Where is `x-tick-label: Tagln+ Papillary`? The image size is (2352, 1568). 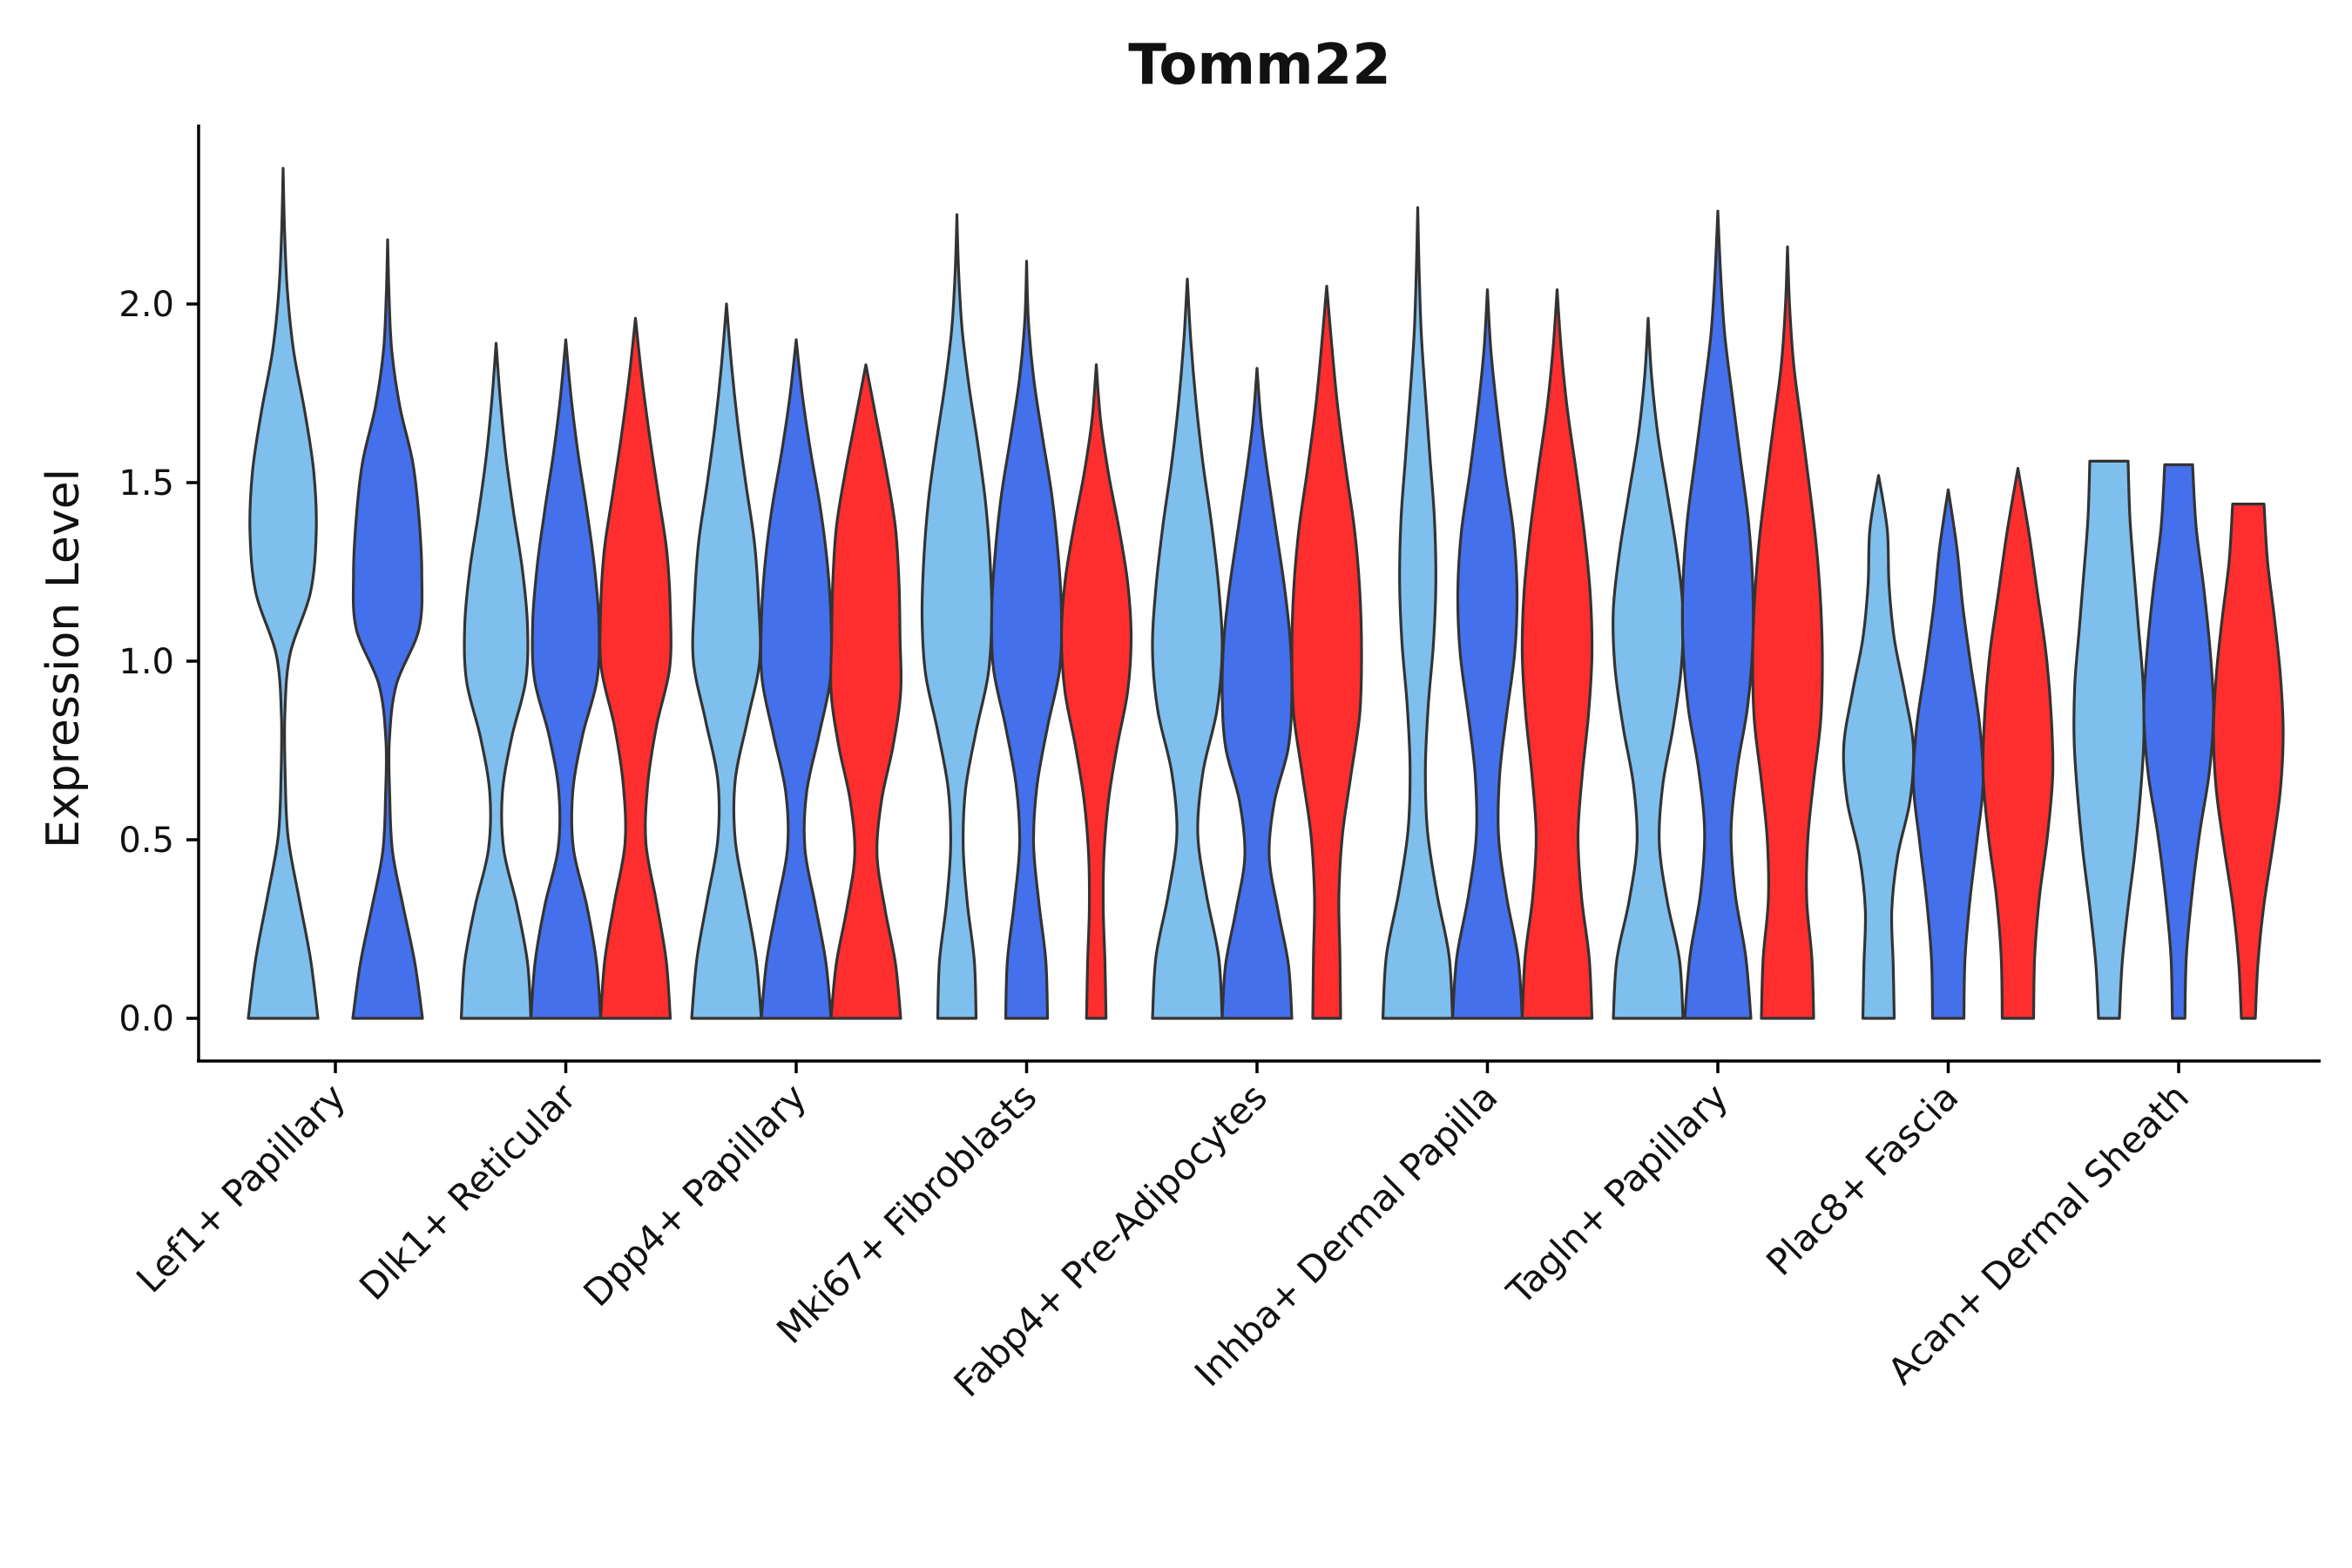
x-tick-label: Tagln+ Papillary is located at coordinates (1617, 1194).